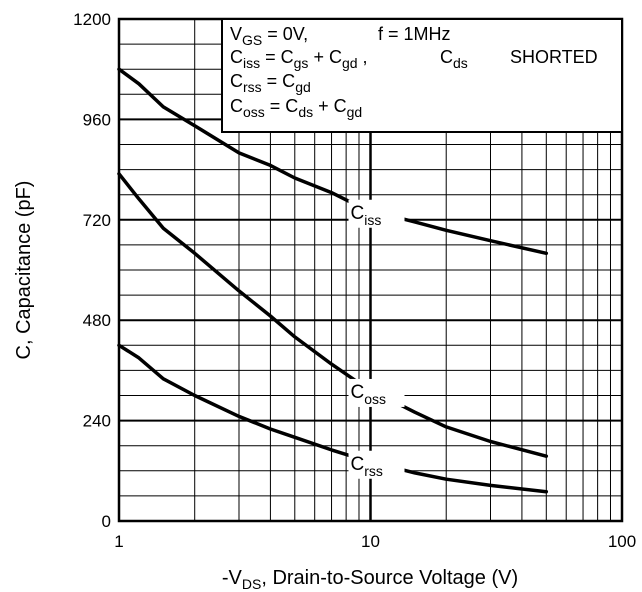 This screenshot has height=592, width=642. What do you see at coordinates (106, 521) in the screenshot?
I see `y-tick-label: 0` at bounding box center [106, 521].